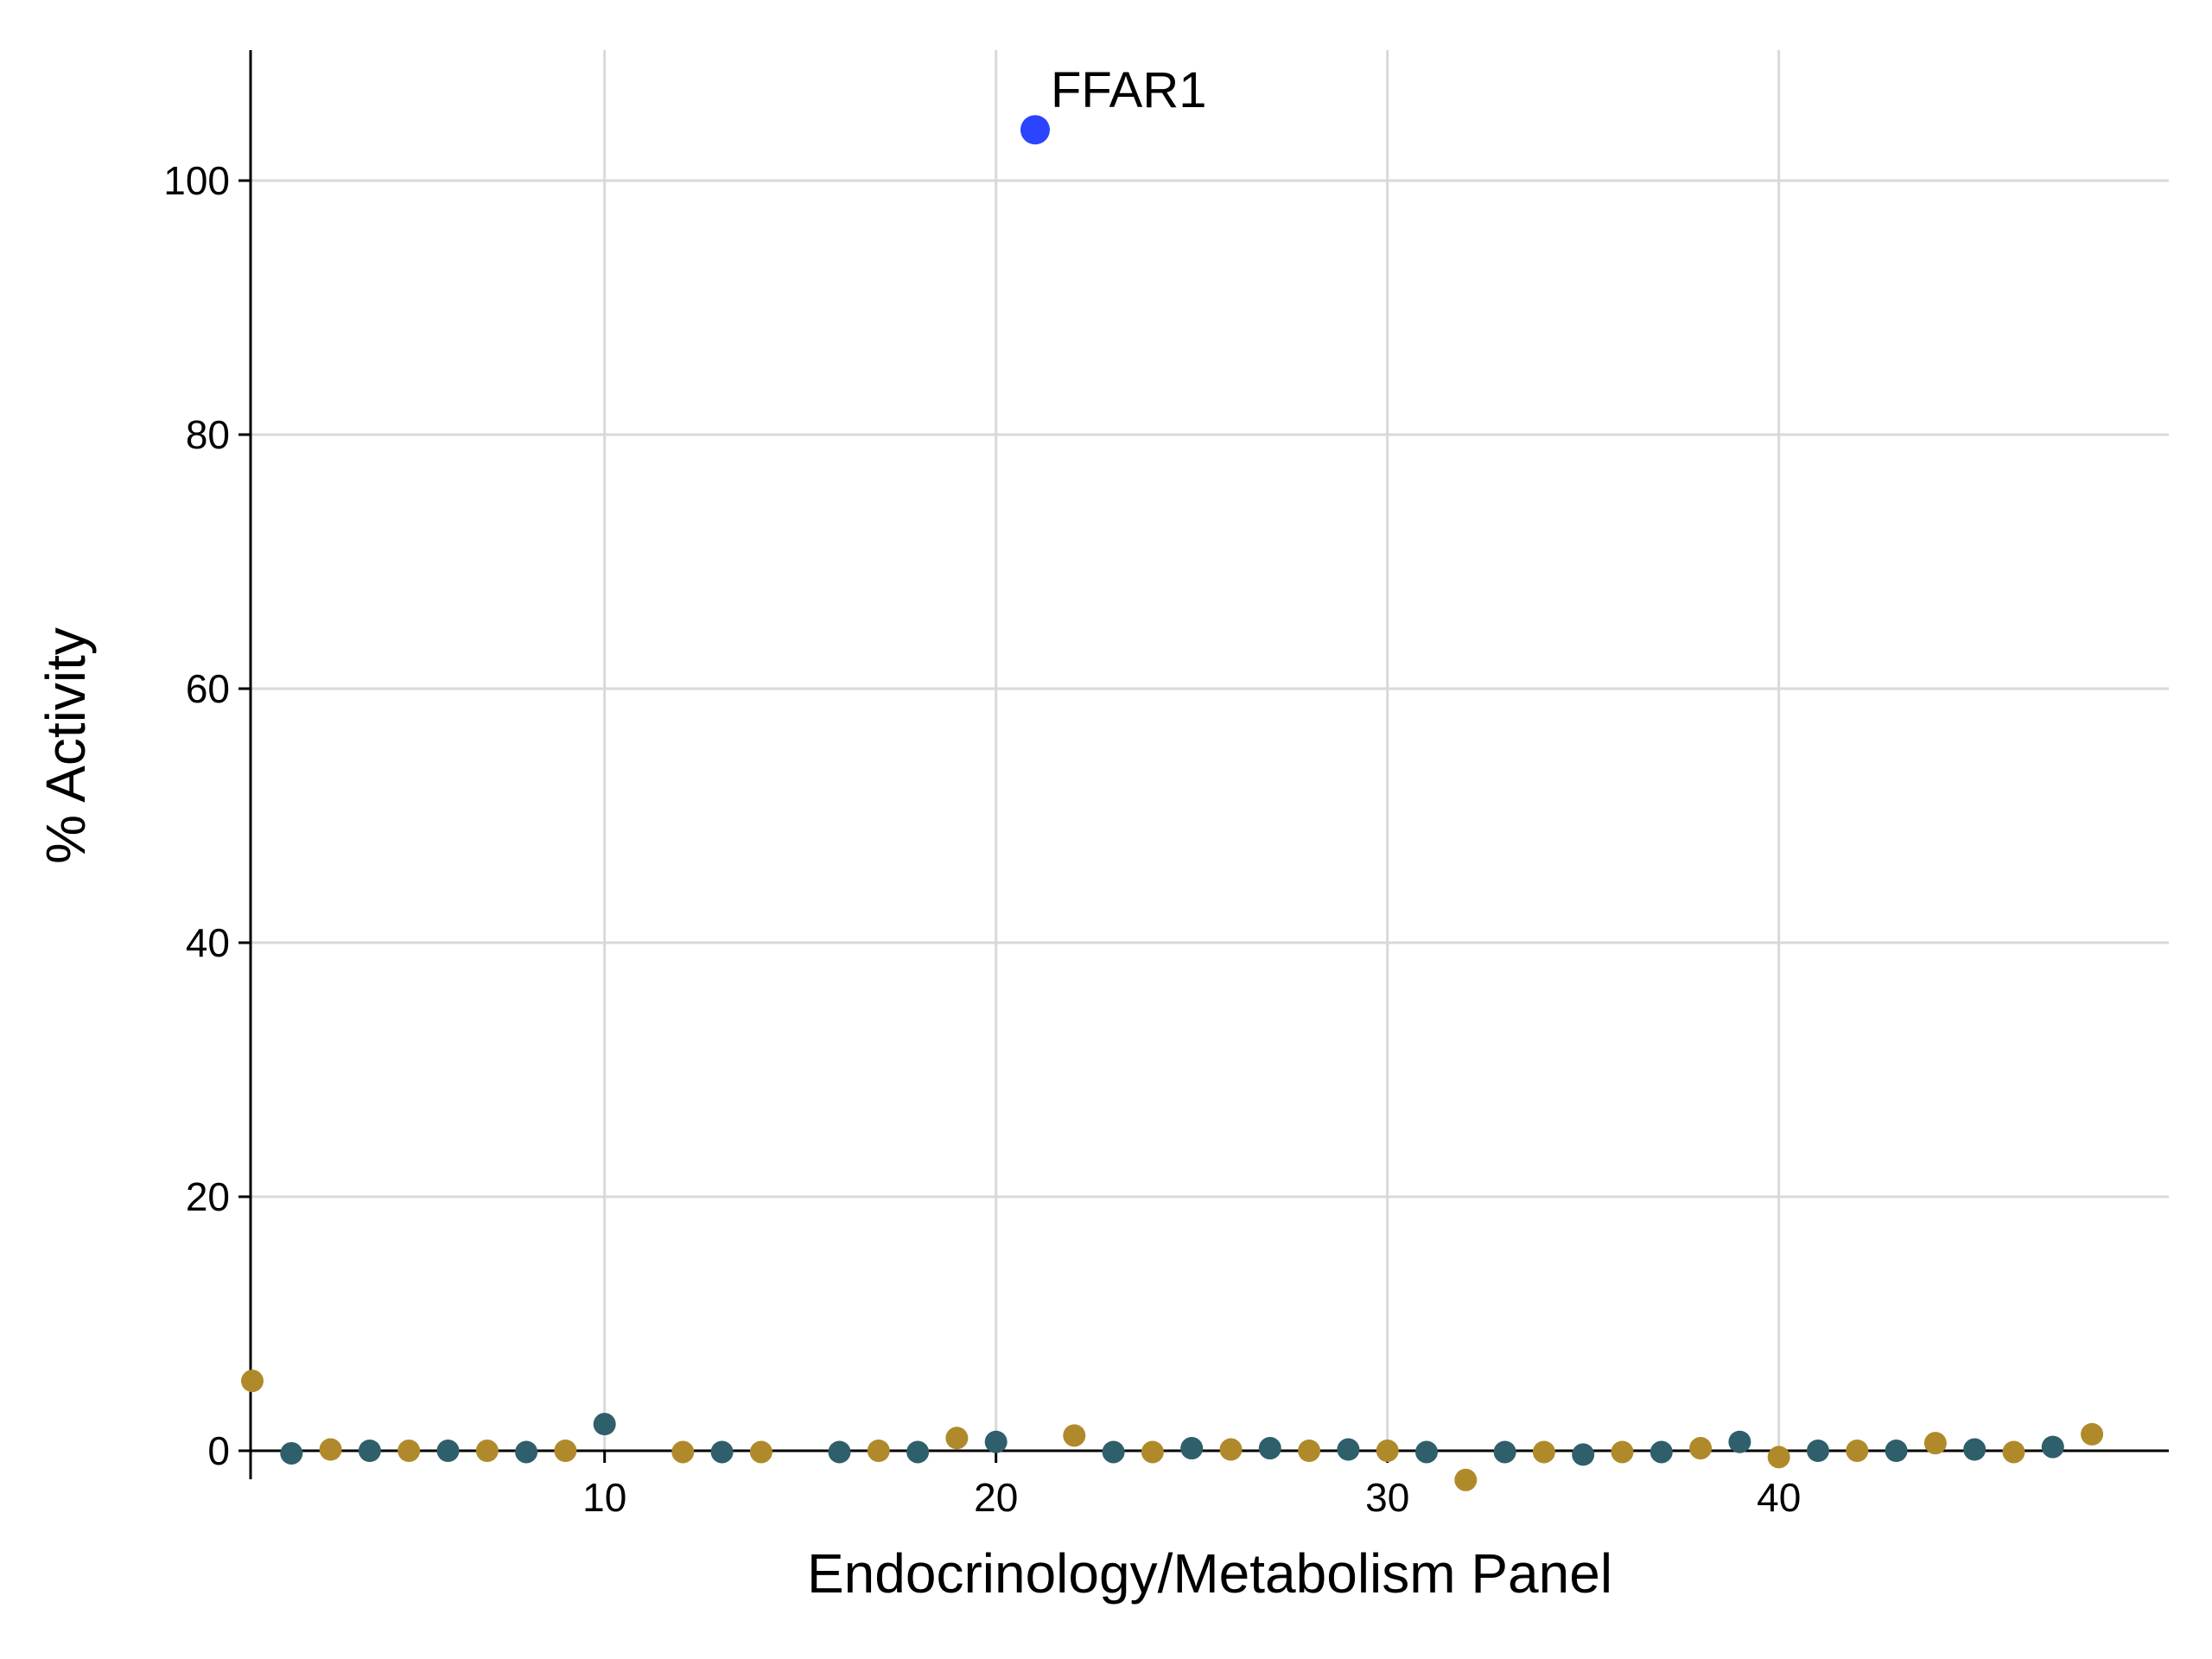 Image resolution: width=2212 pixels, height=1659 pixels. I want to click on x-tick-label: 20, so click(996, 1497).